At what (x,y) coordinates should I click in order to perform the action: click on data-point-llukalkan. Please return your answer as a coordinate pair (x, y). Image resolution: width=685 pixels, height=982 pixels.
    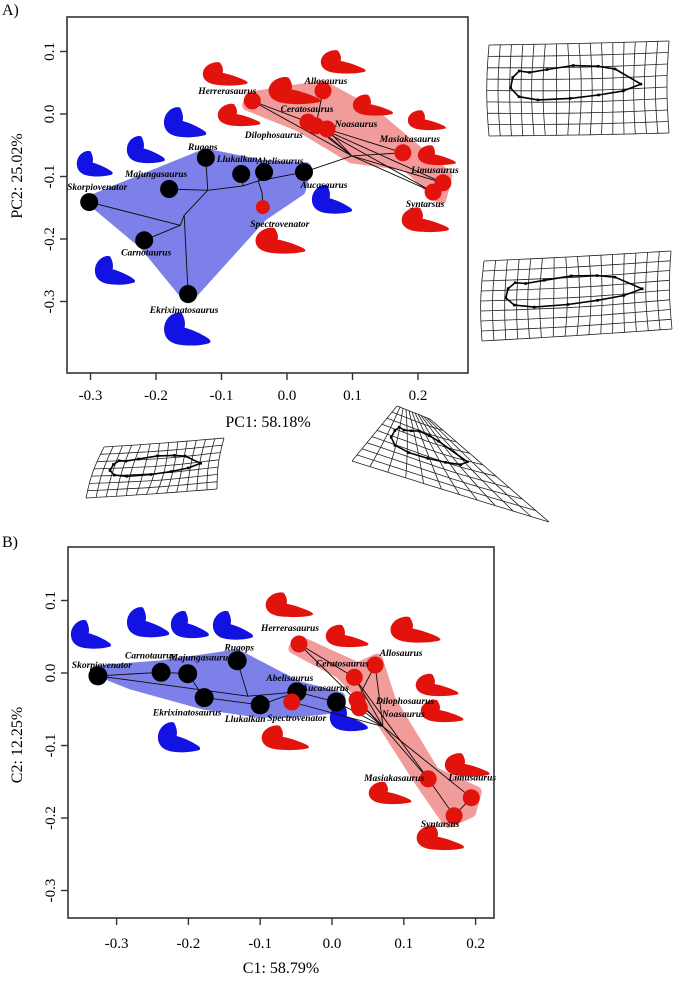
    Looking at the image, I should click on (241, 174).